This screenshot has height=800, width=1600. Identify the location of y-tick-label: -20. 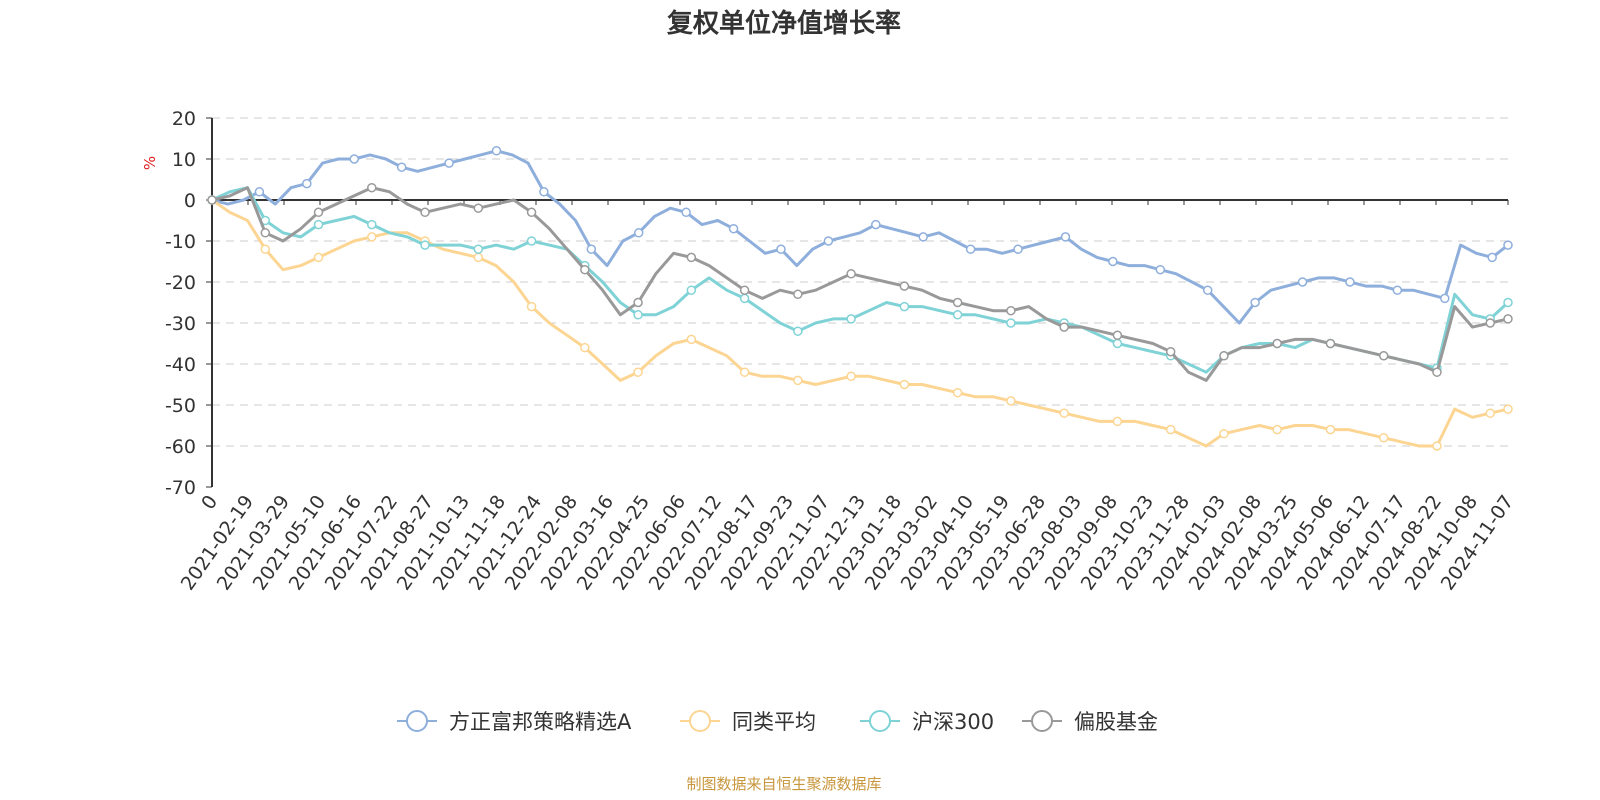
(180, 283).